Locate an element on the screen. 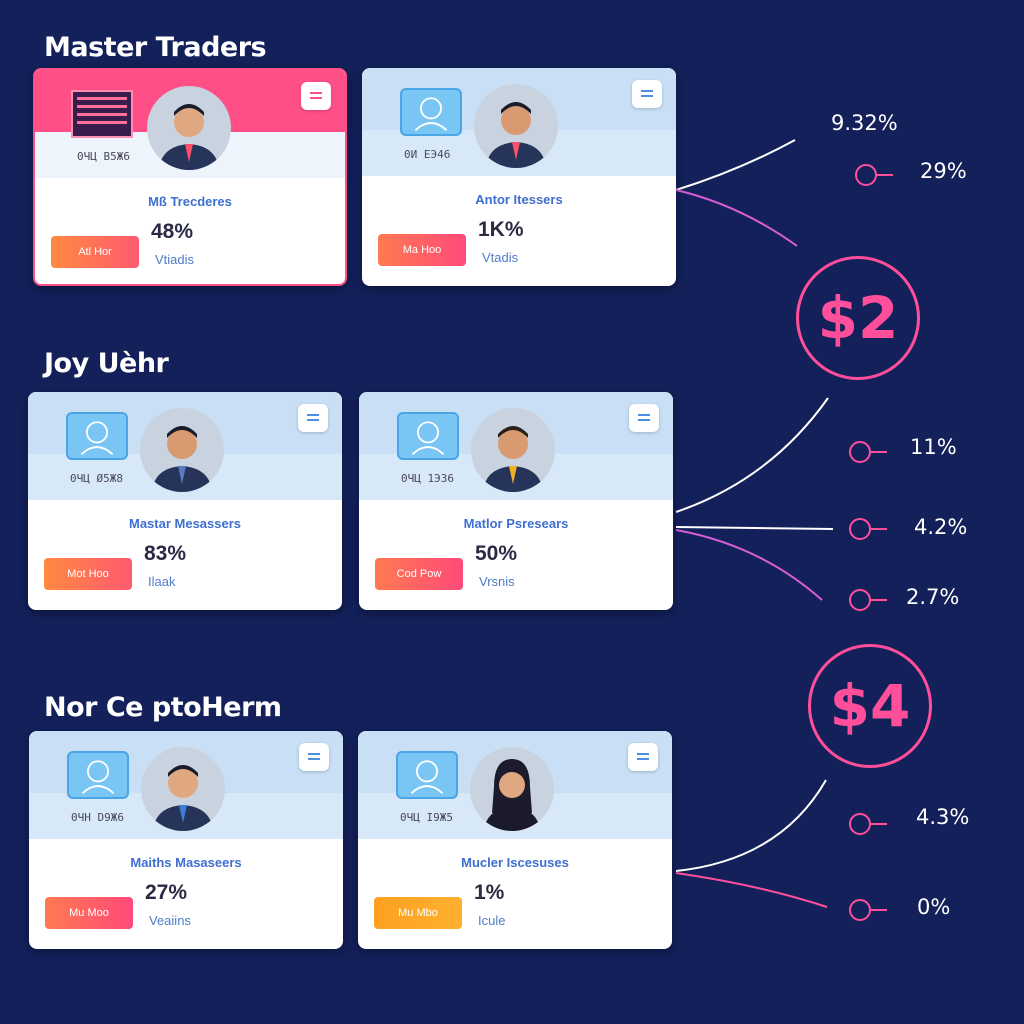 This screenshot has height=1024, width=1024. follow-button: Ma Hoo is located at coordinates (422, 250).